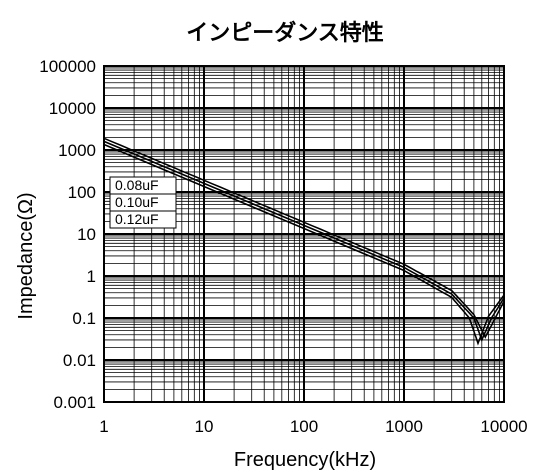  Describe the element at coordinates (103, 426) in the screenshot. I see `x-tick-label: 1` at that location.